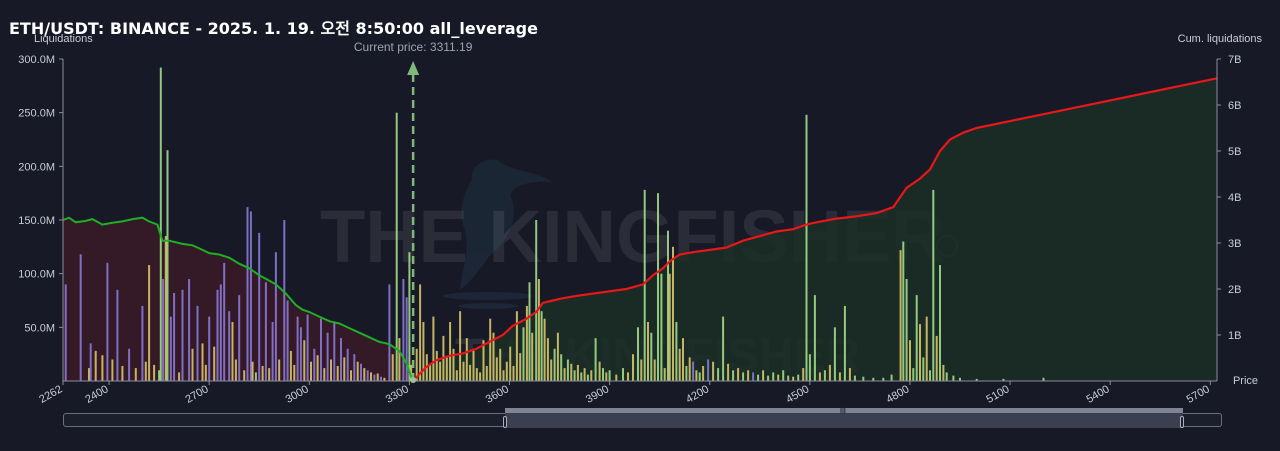  Describe the element at coordinates (413, 380) in the screenshot. I see `current-price-dot` at that location.